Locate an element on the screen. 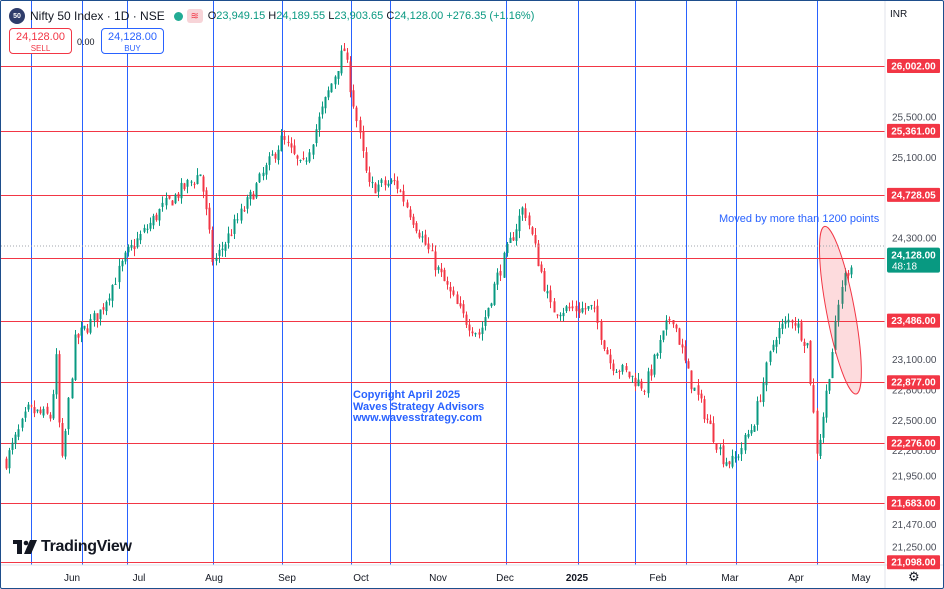  price-axis-tick-label: 22,800.00 is located at coordinates (914, 390).